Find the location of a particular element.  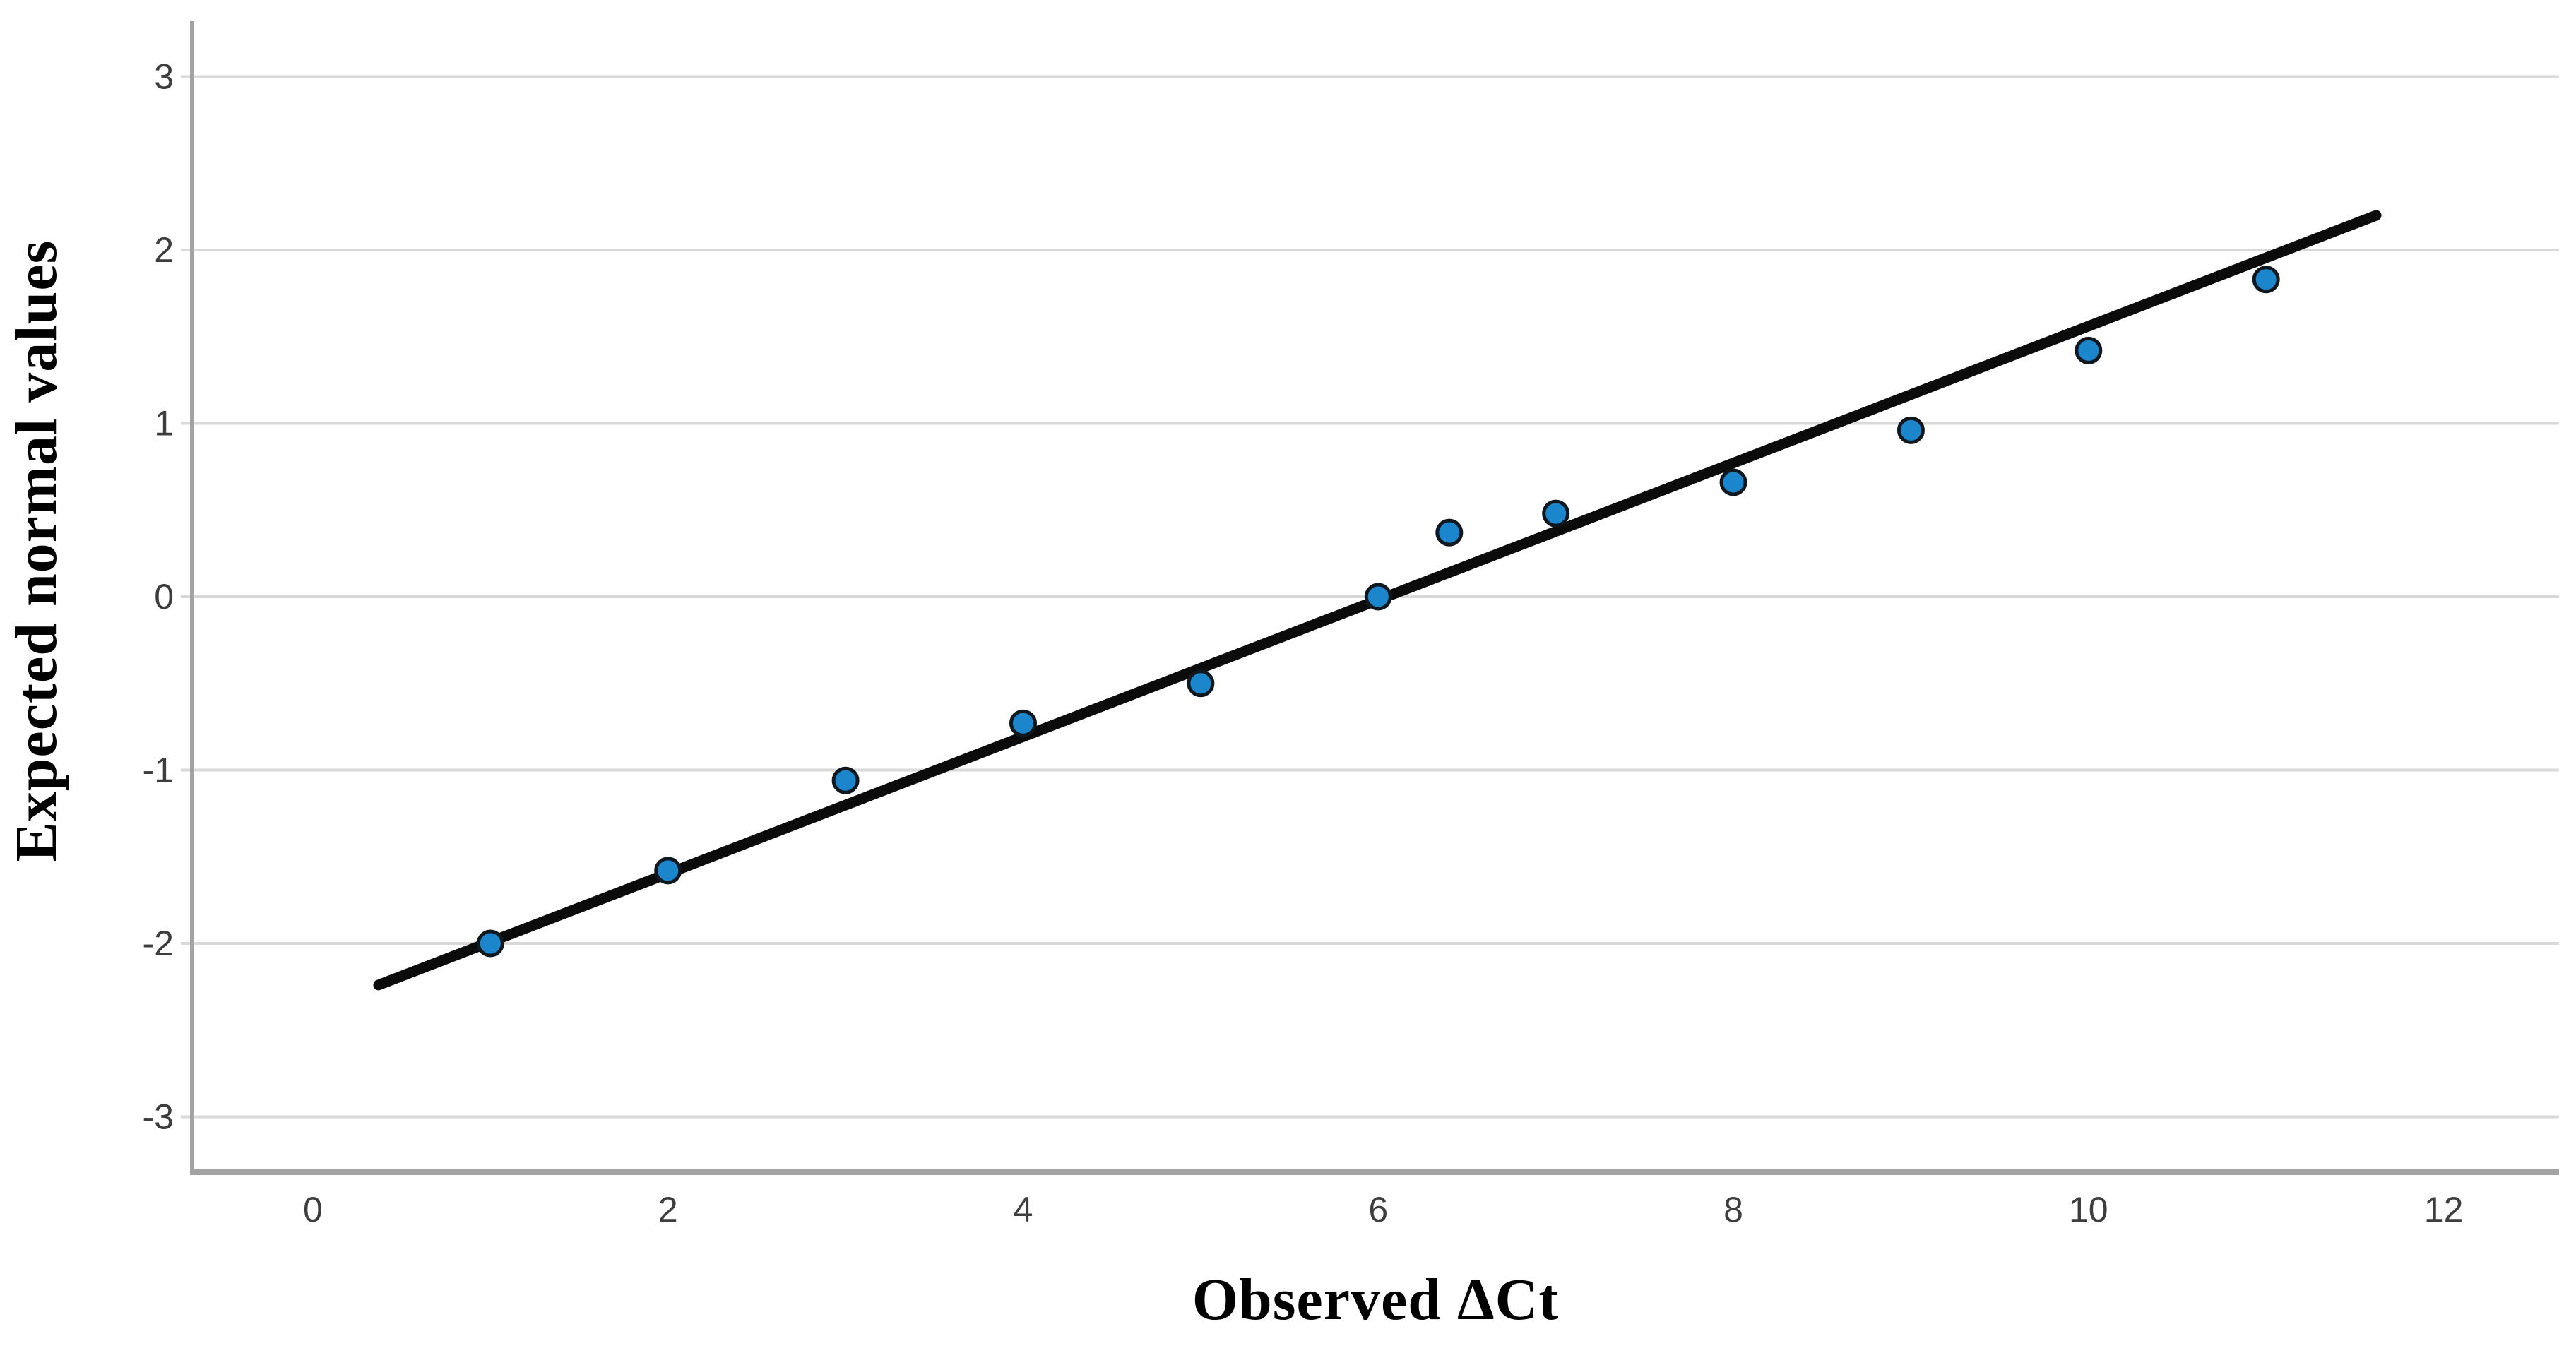

x-tick-label: 6 is located at coordinates (1378, 1209).